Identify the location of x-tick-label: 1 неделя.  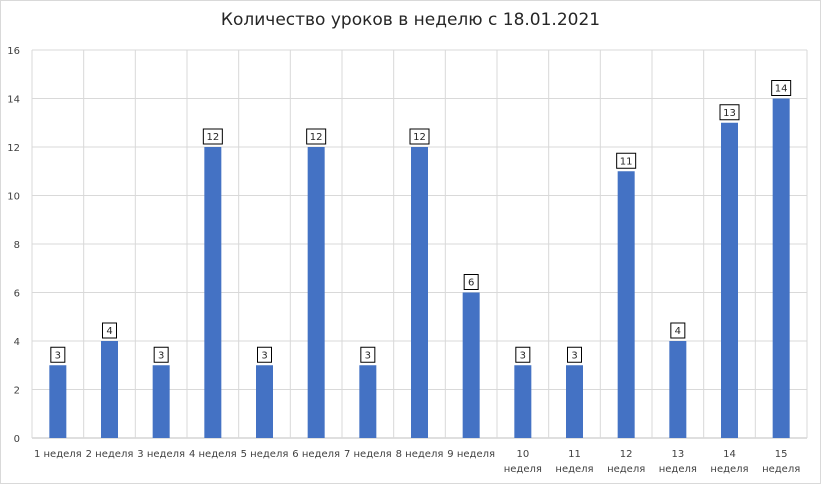
(58, 454).